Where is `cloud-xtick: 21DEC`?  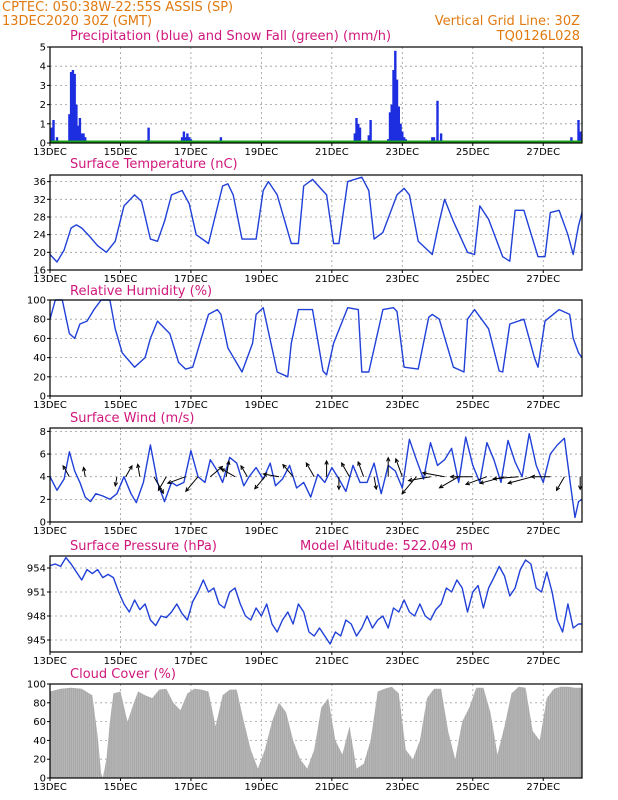
cloud-xtick: 21DEC is located at coordinates (332, 787).